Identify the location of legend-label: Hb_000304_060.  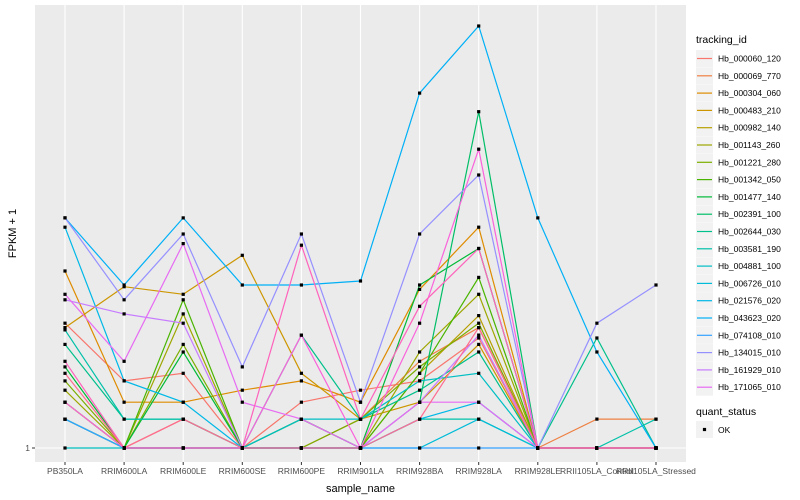
(749, 93).